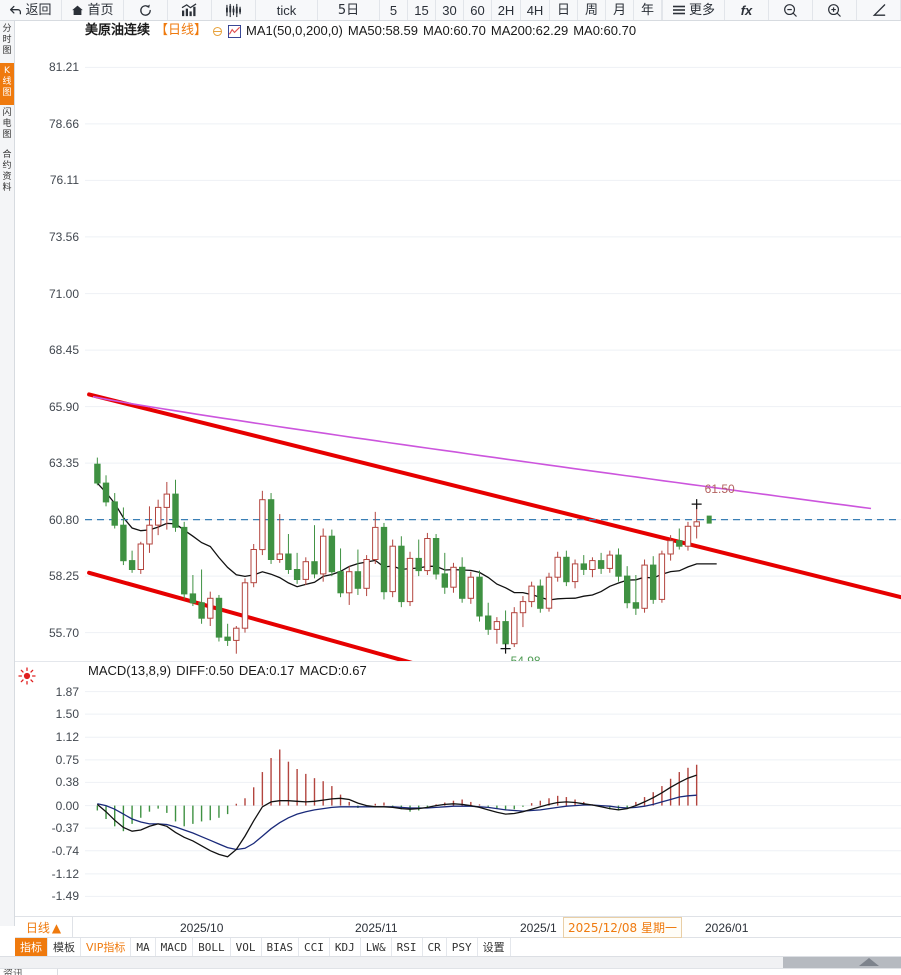  I want to click on period-chip: 日线 ▲, so click(44, 927).